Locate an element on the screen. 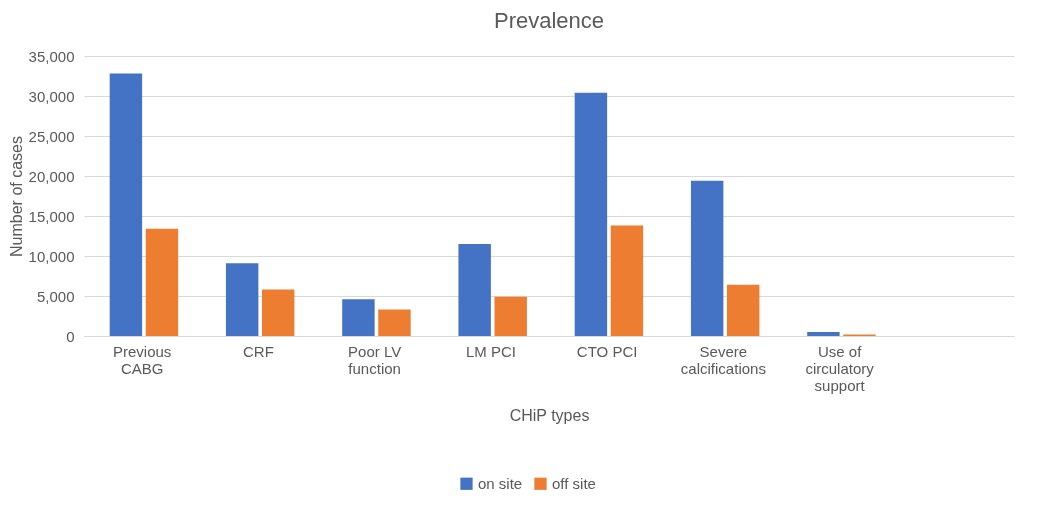  legend-label: off site is located at coordinates (574, 483).